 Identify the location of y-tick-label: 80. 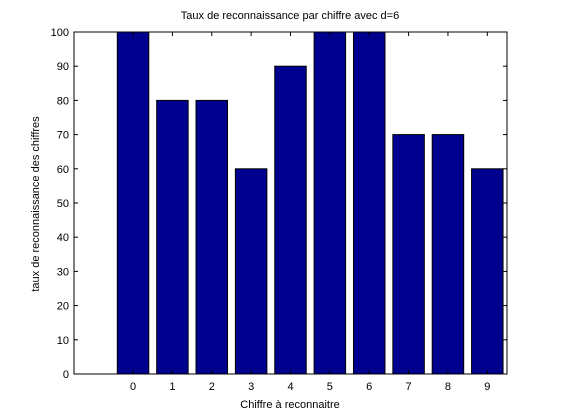
(63, 101).